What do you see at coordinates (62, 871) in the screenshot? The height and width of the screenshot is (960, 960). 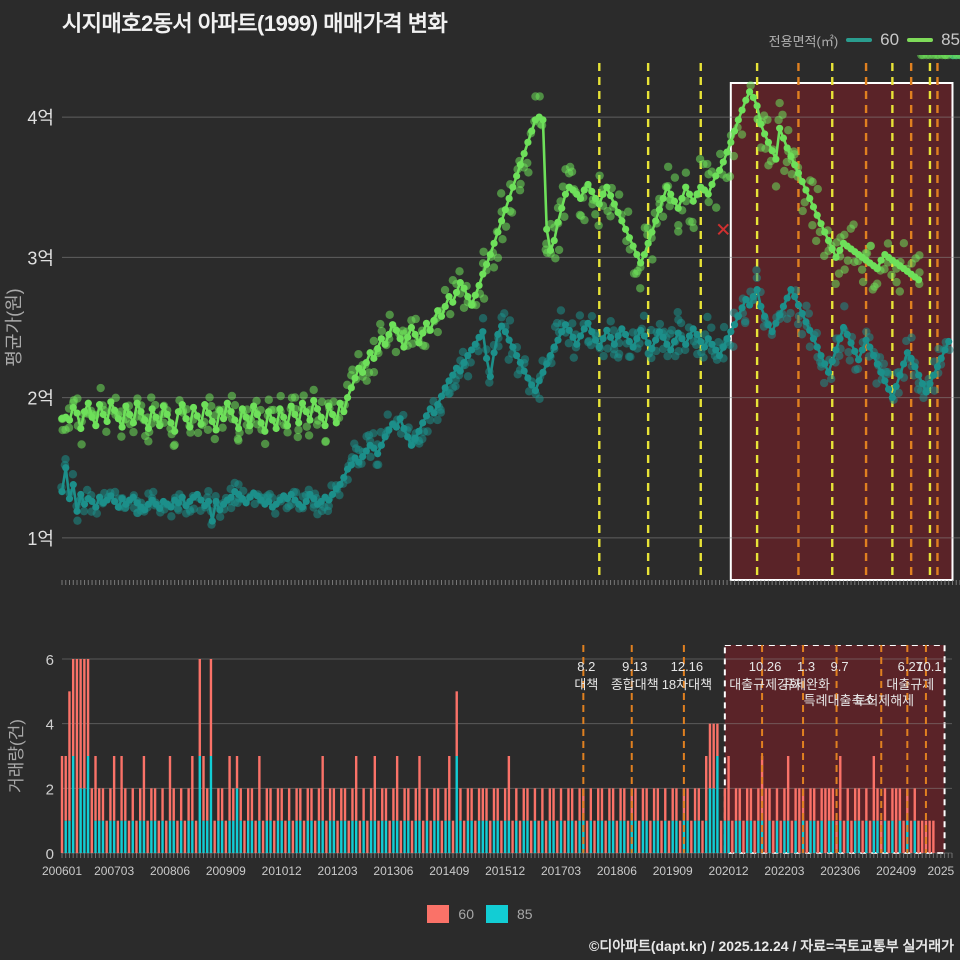 I see `volume-xtick-label: 200601` at bounding box center [62, 871].